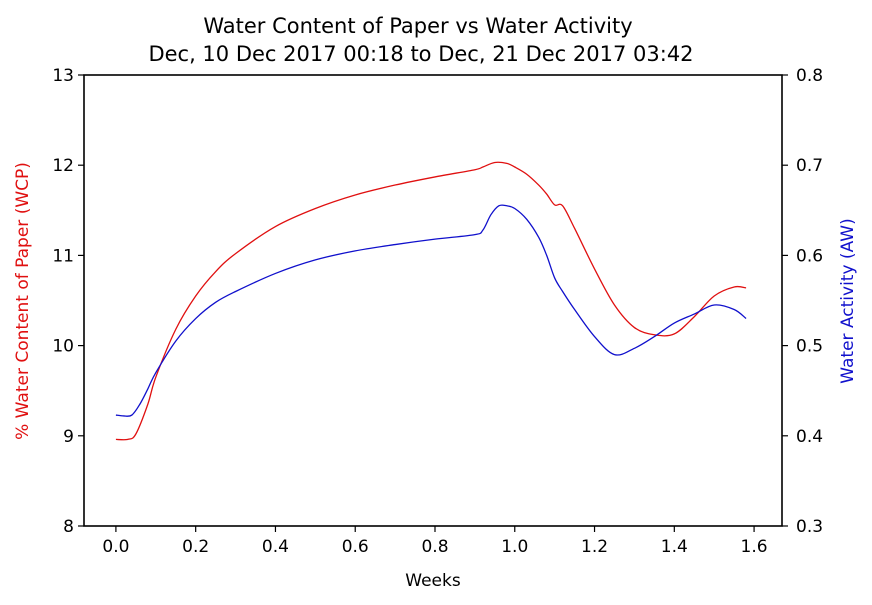 The width and height of the screenshot is (872, 605). I want to click on x-tick-label: 0.6, so click(355, 547).